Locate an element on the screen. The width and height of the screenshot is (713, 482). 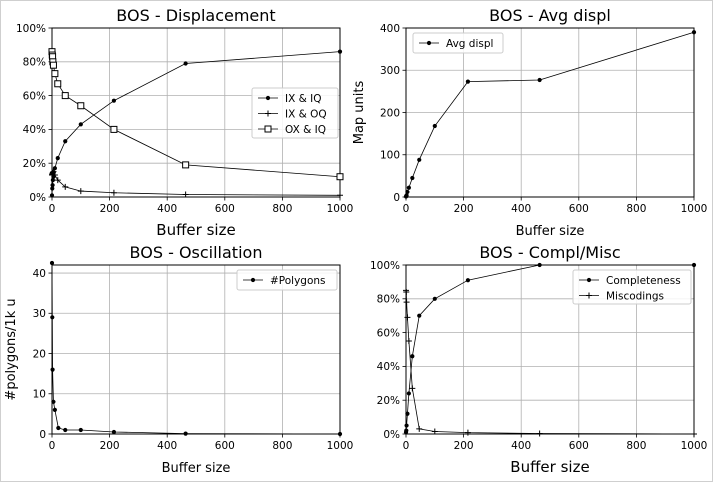
chart-title: BOS - Avg displ is located at coordinates (550, 15).